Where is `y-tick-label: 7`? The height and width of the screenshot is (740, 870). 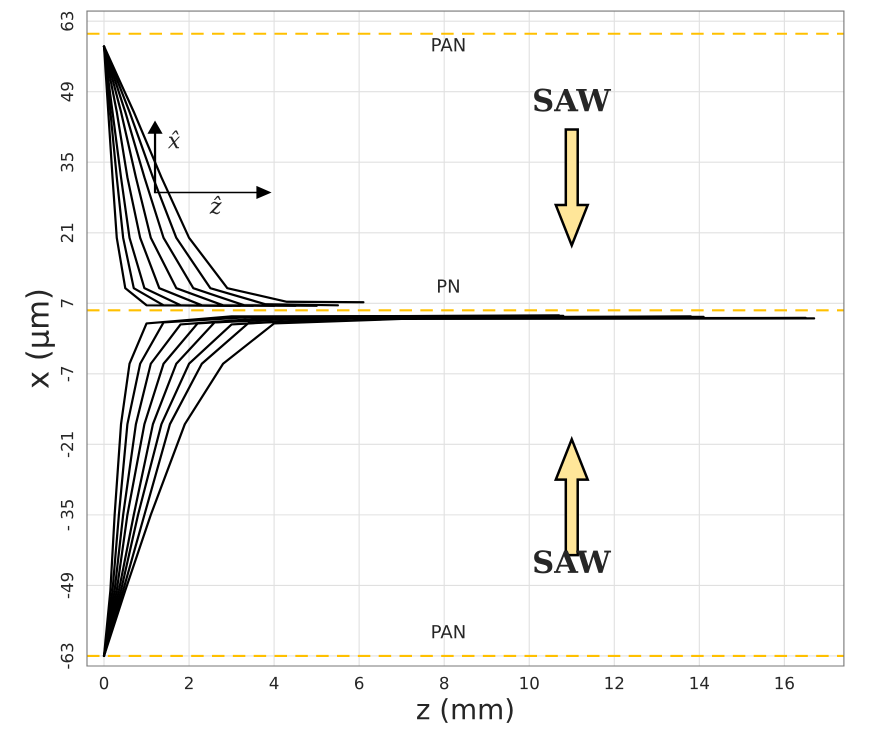
y-tick-label: 7 is located at coordinates (67, 303).